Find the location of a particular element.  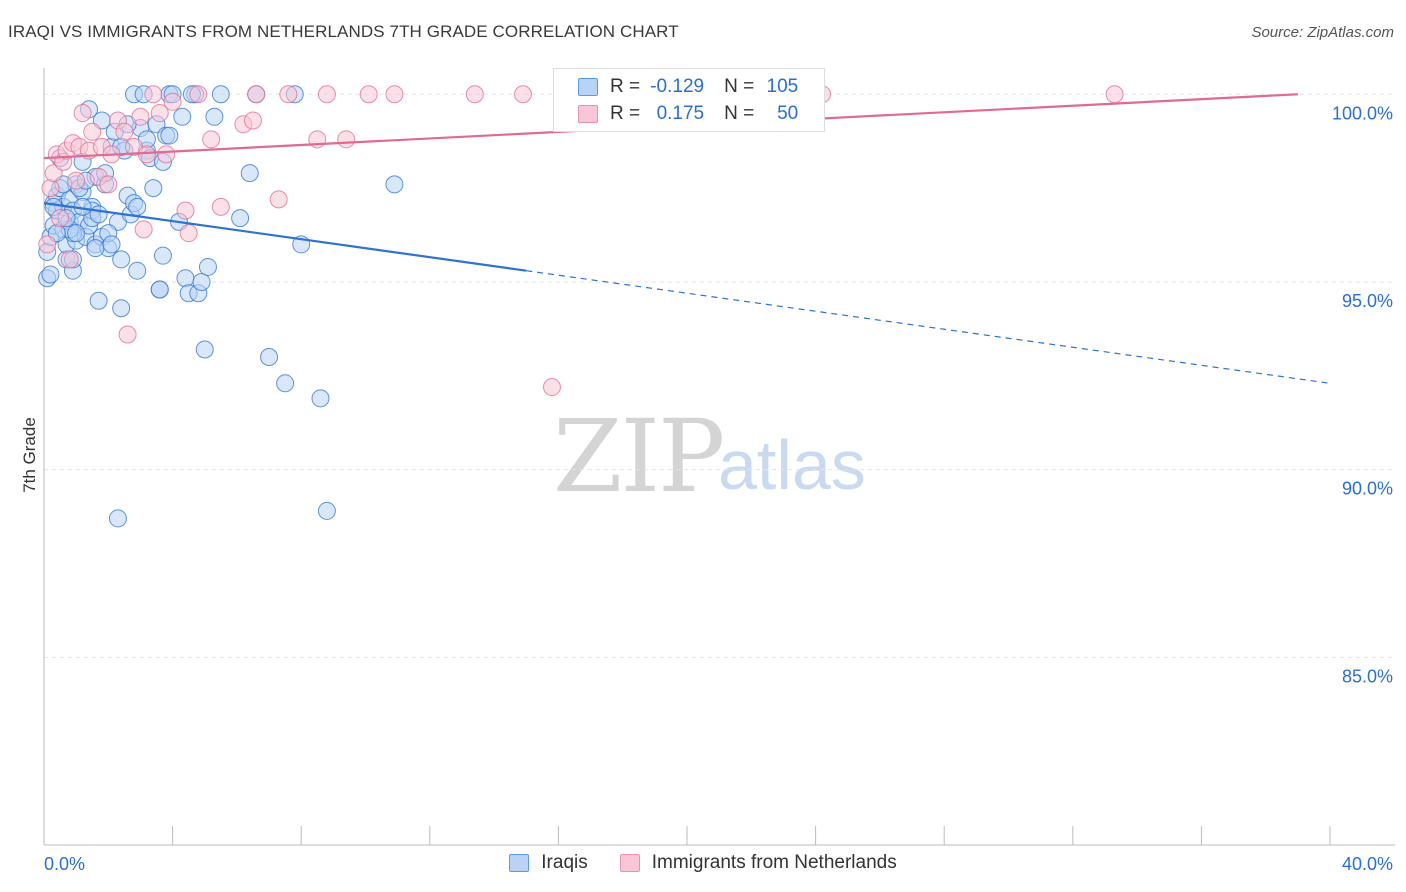

y-tick-label: 100.0% is located at coordinates (1362, 113).